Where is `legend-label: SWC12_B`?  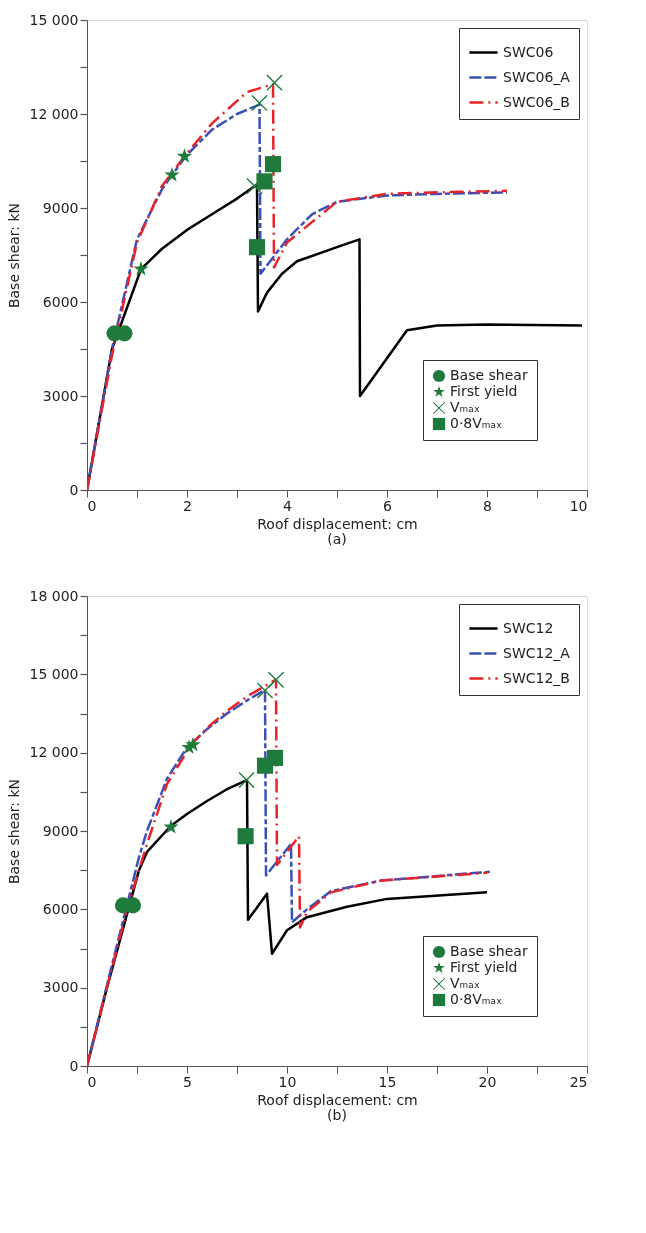 legend-label: SWC12_B is located at coordinates (536, 677).